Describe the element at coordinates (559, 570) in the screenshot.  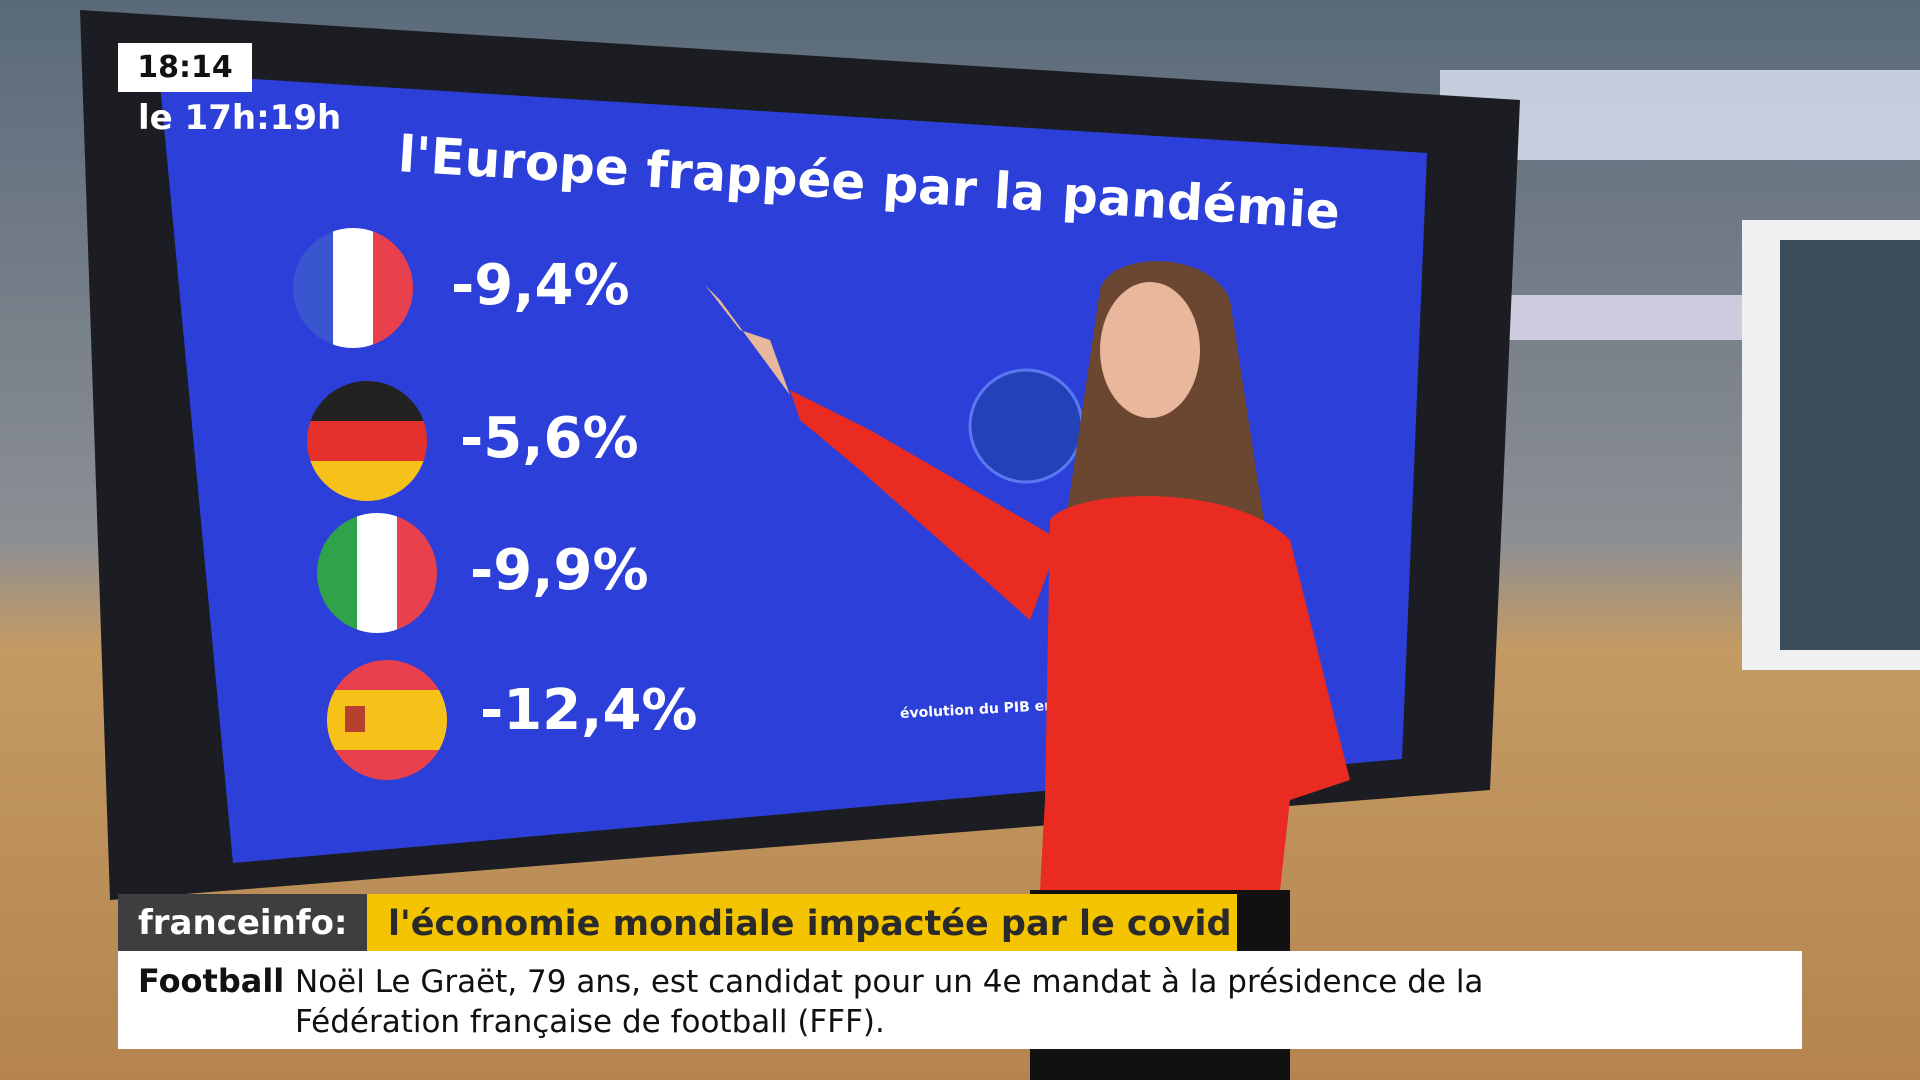
I see `value: -9,9%` at that location.